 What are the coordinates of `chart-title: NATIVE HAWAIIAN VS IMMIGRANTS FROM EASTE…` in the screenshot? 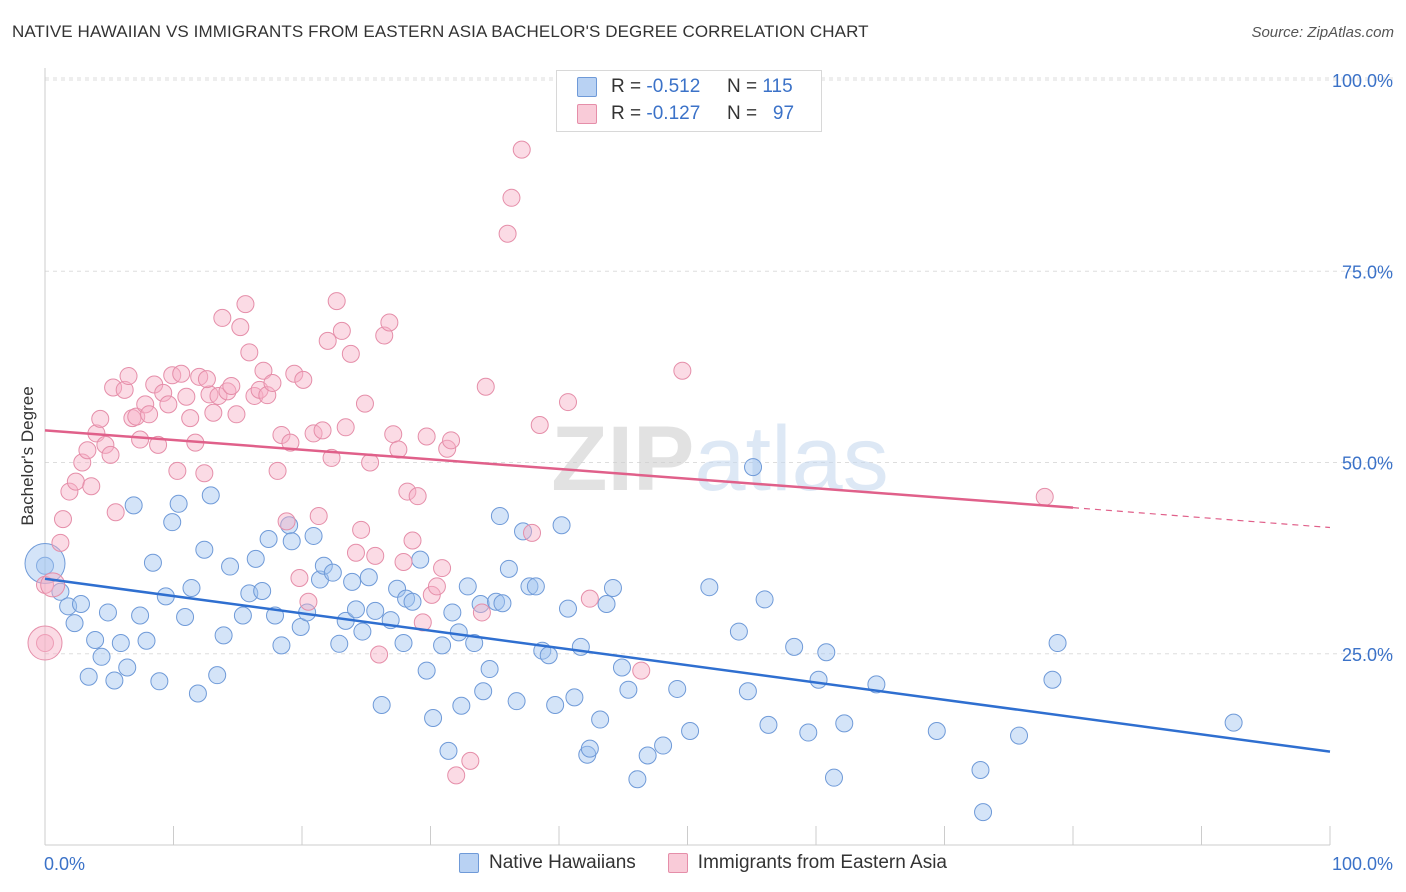 It's located at (440, 31).